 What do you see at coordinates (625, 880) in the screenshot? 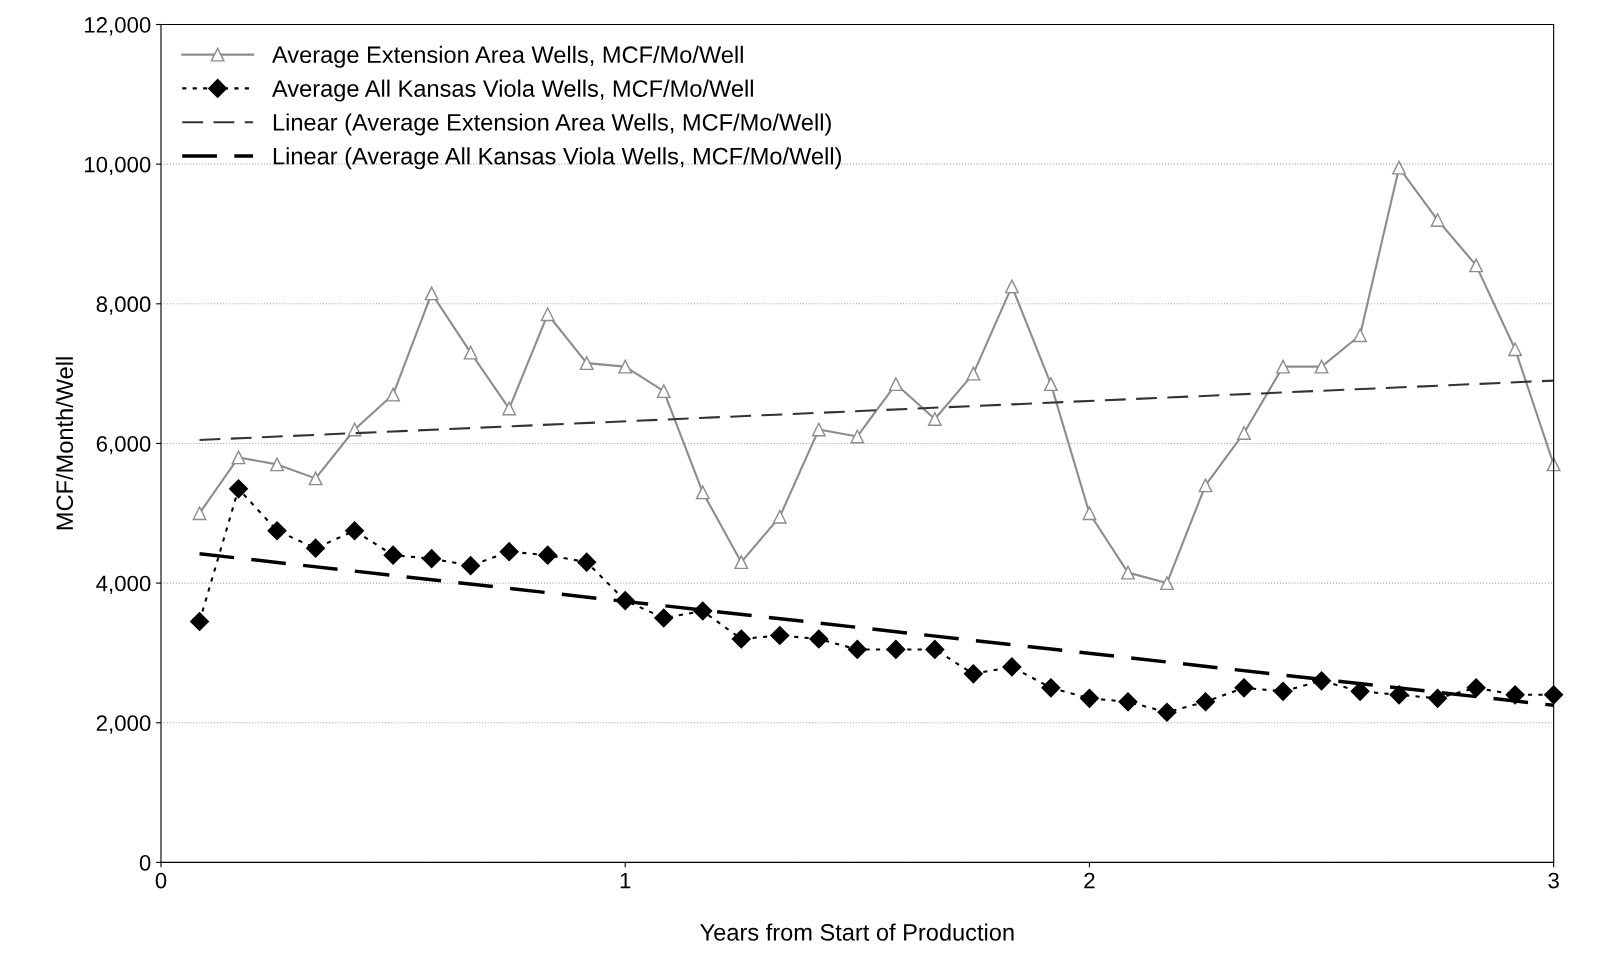
I see `x-tick-label: 1` at bounding box center [625, 880].